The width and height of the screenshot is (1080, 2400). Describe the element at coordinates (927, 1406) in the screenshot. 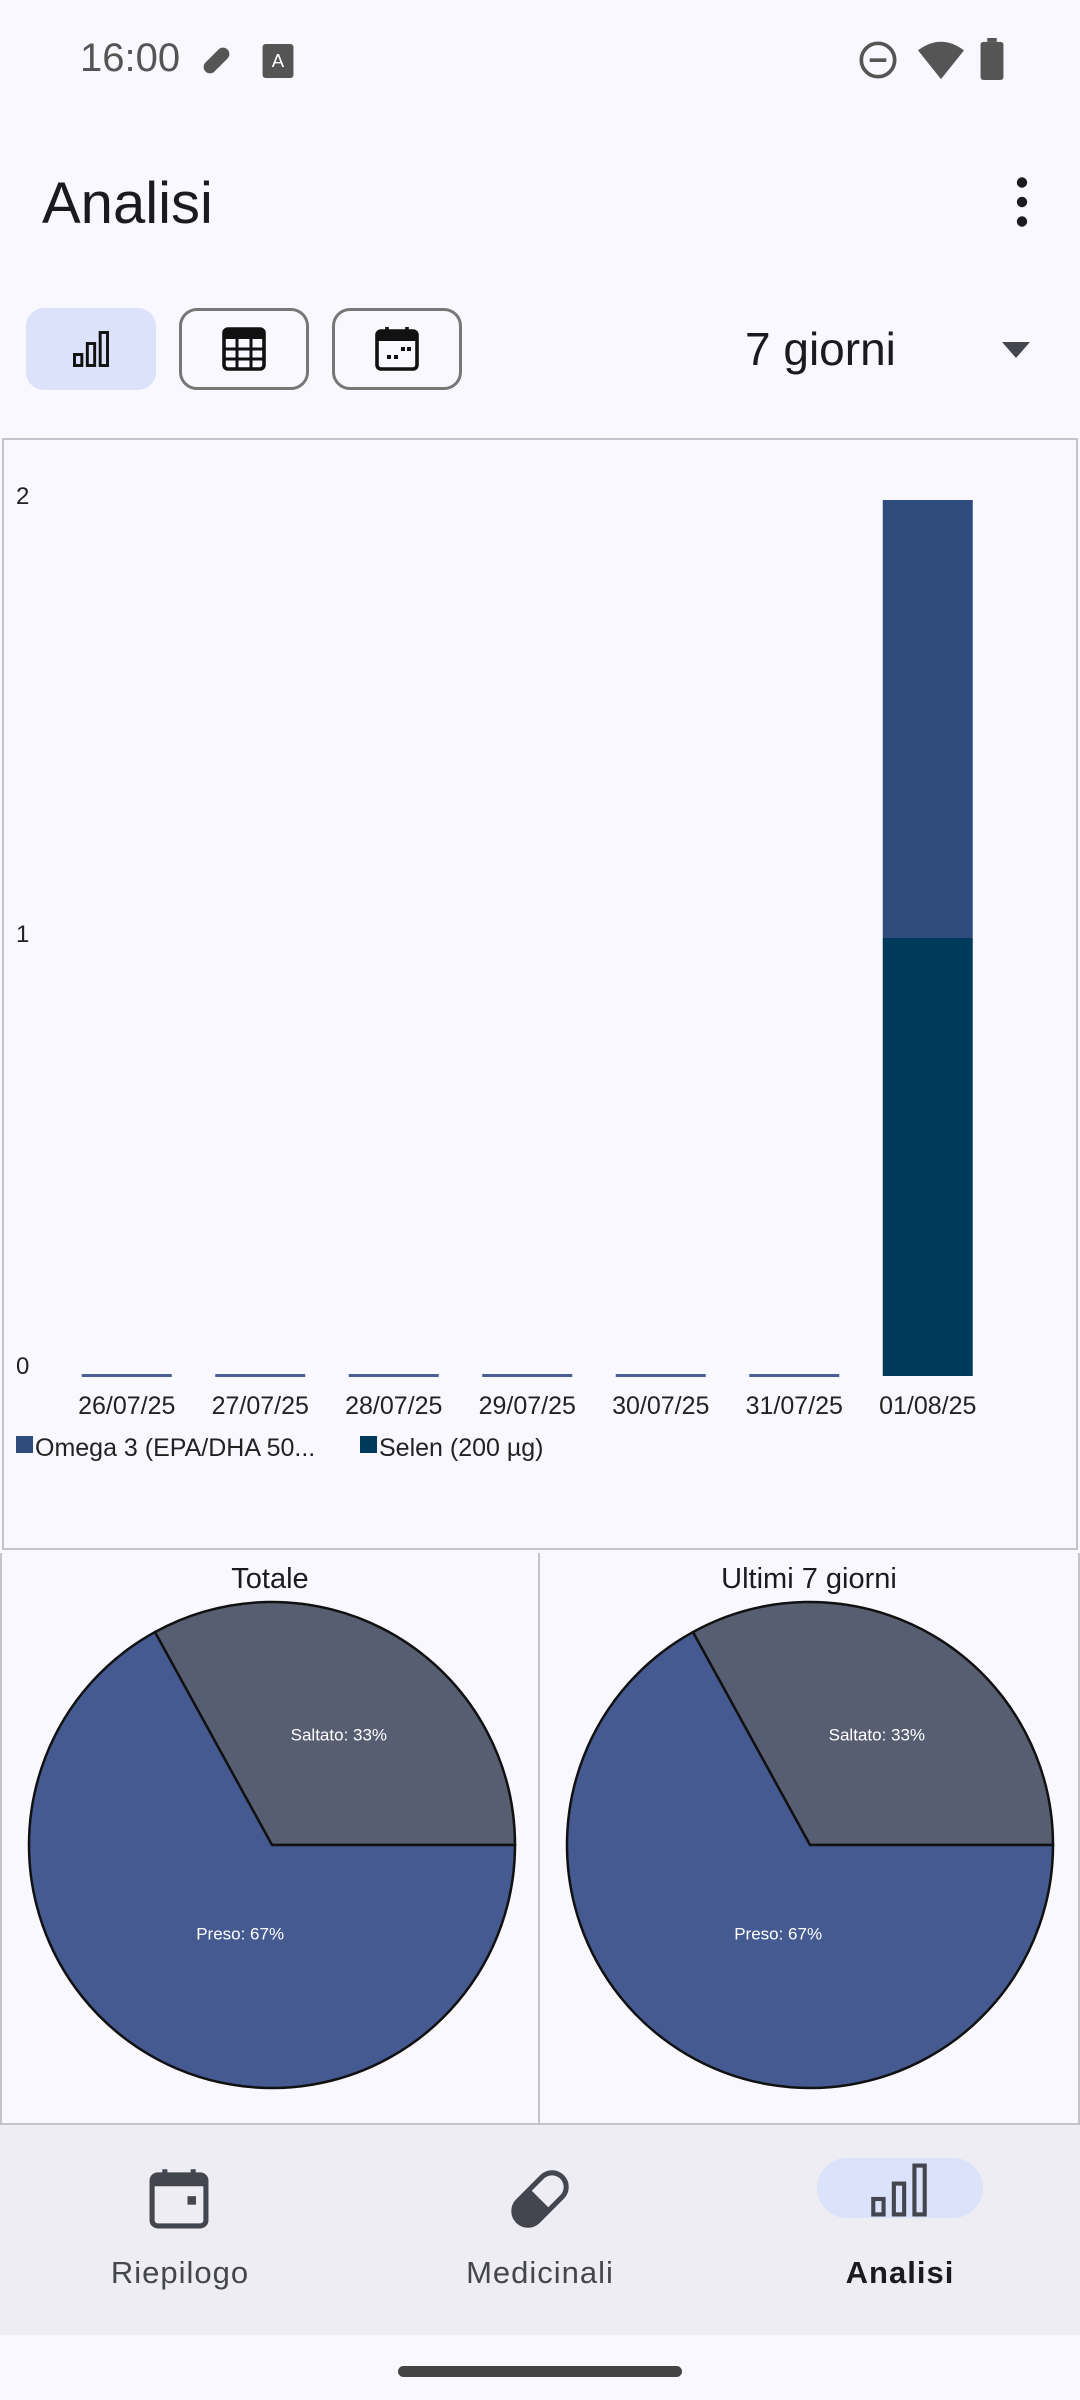

I see `x-tick-label: 01/08/25` at that location.